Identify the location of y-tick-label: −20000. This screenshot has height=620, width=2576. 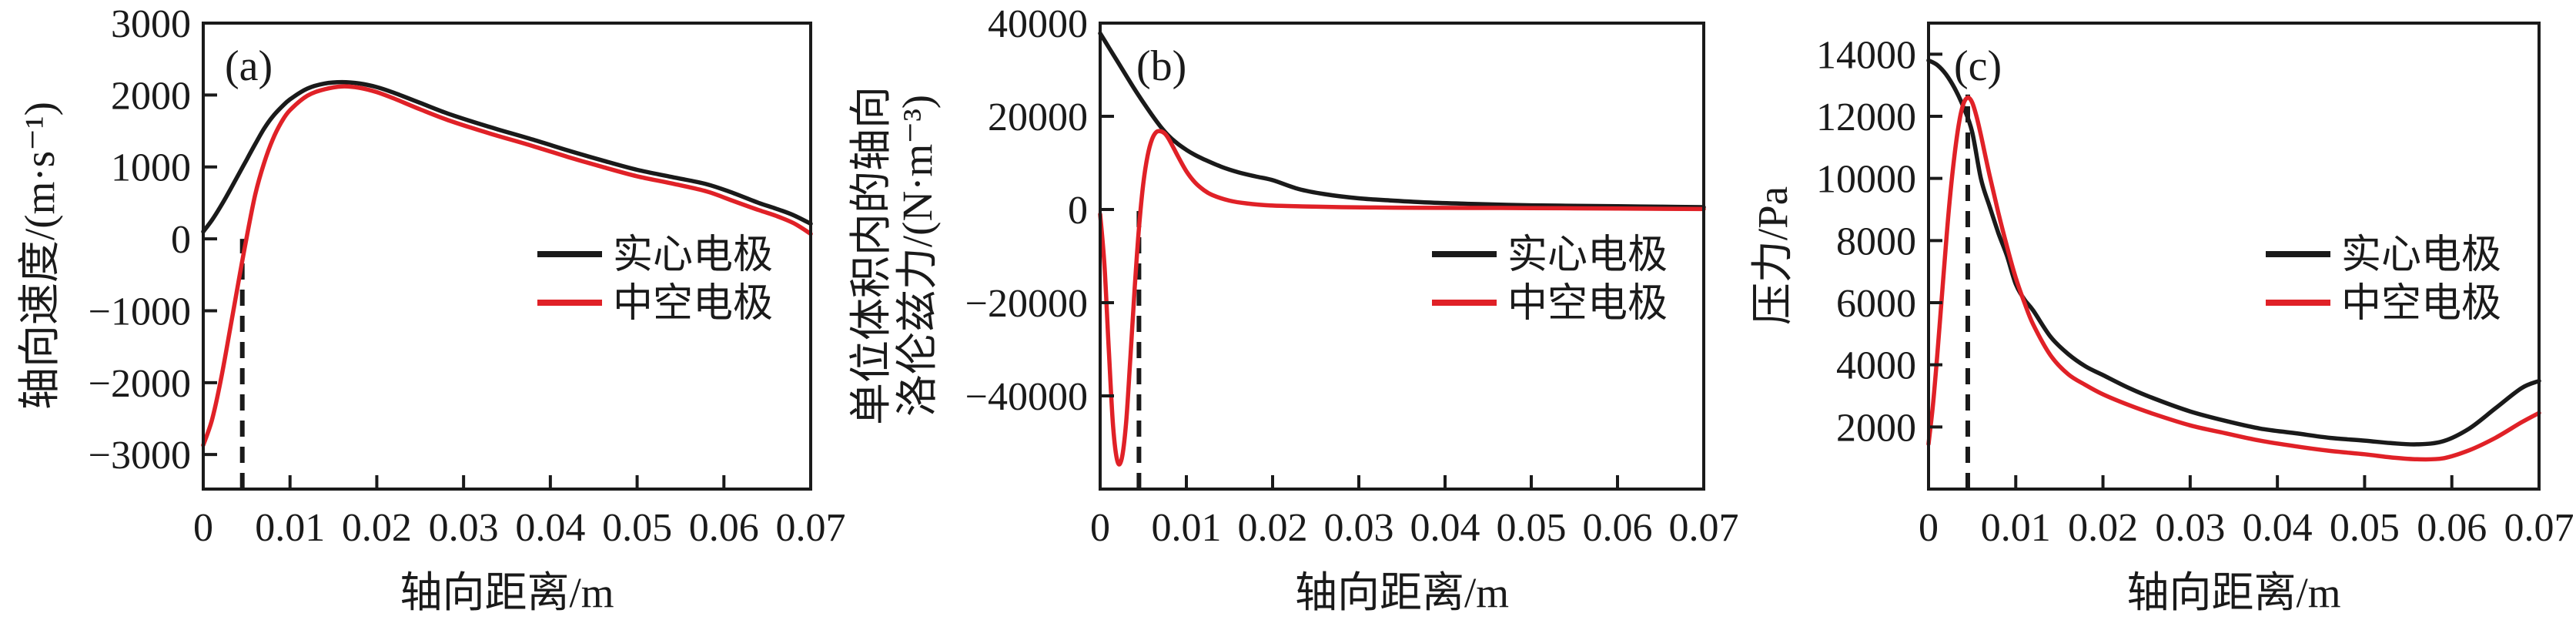
(1027, 304).